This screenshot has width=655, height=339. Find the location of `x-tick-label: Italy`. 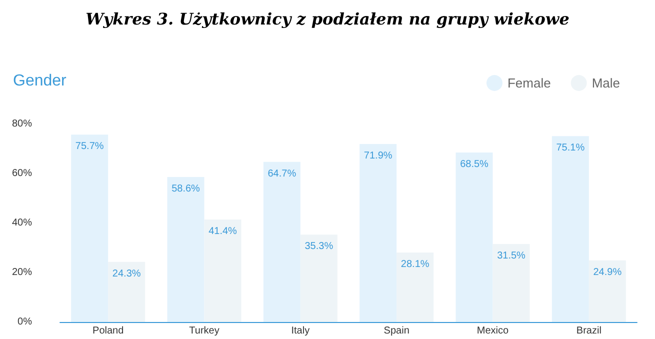

x-tick-label: Italy is located at coordinates (300, 331).